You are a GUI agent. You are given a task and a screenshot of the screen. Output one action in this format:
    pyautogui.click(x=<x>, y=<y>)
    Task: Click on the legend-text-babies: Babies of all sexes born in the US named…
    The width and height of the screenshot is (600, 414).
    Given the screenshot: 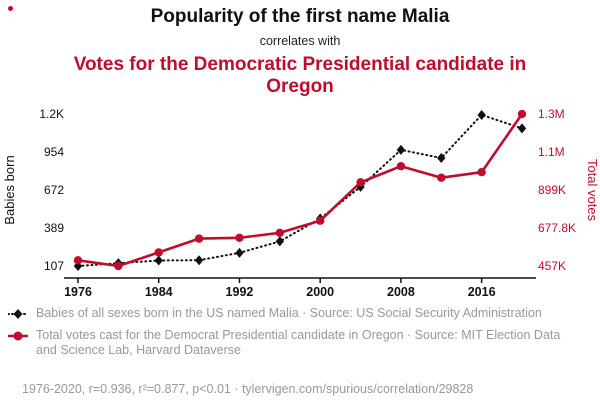 What is the action you would take?
    pyautogui.click(x=289, y=313)
    